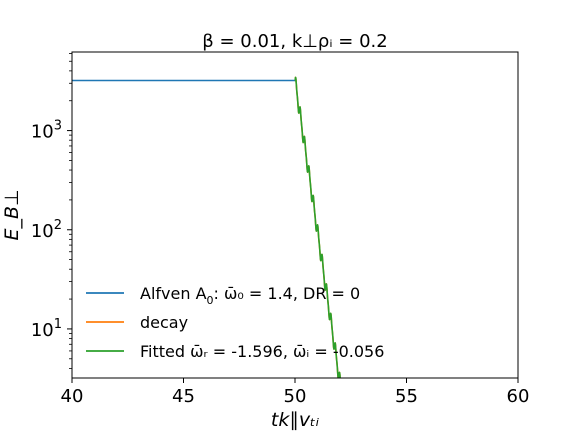 Image resolution: width=576 pixels, height=432 pixels. What do you see at coordinates (12, 214) in the screenshot?
I see `y-axis-label: E_B⊥` at bounding box center [12, 214].